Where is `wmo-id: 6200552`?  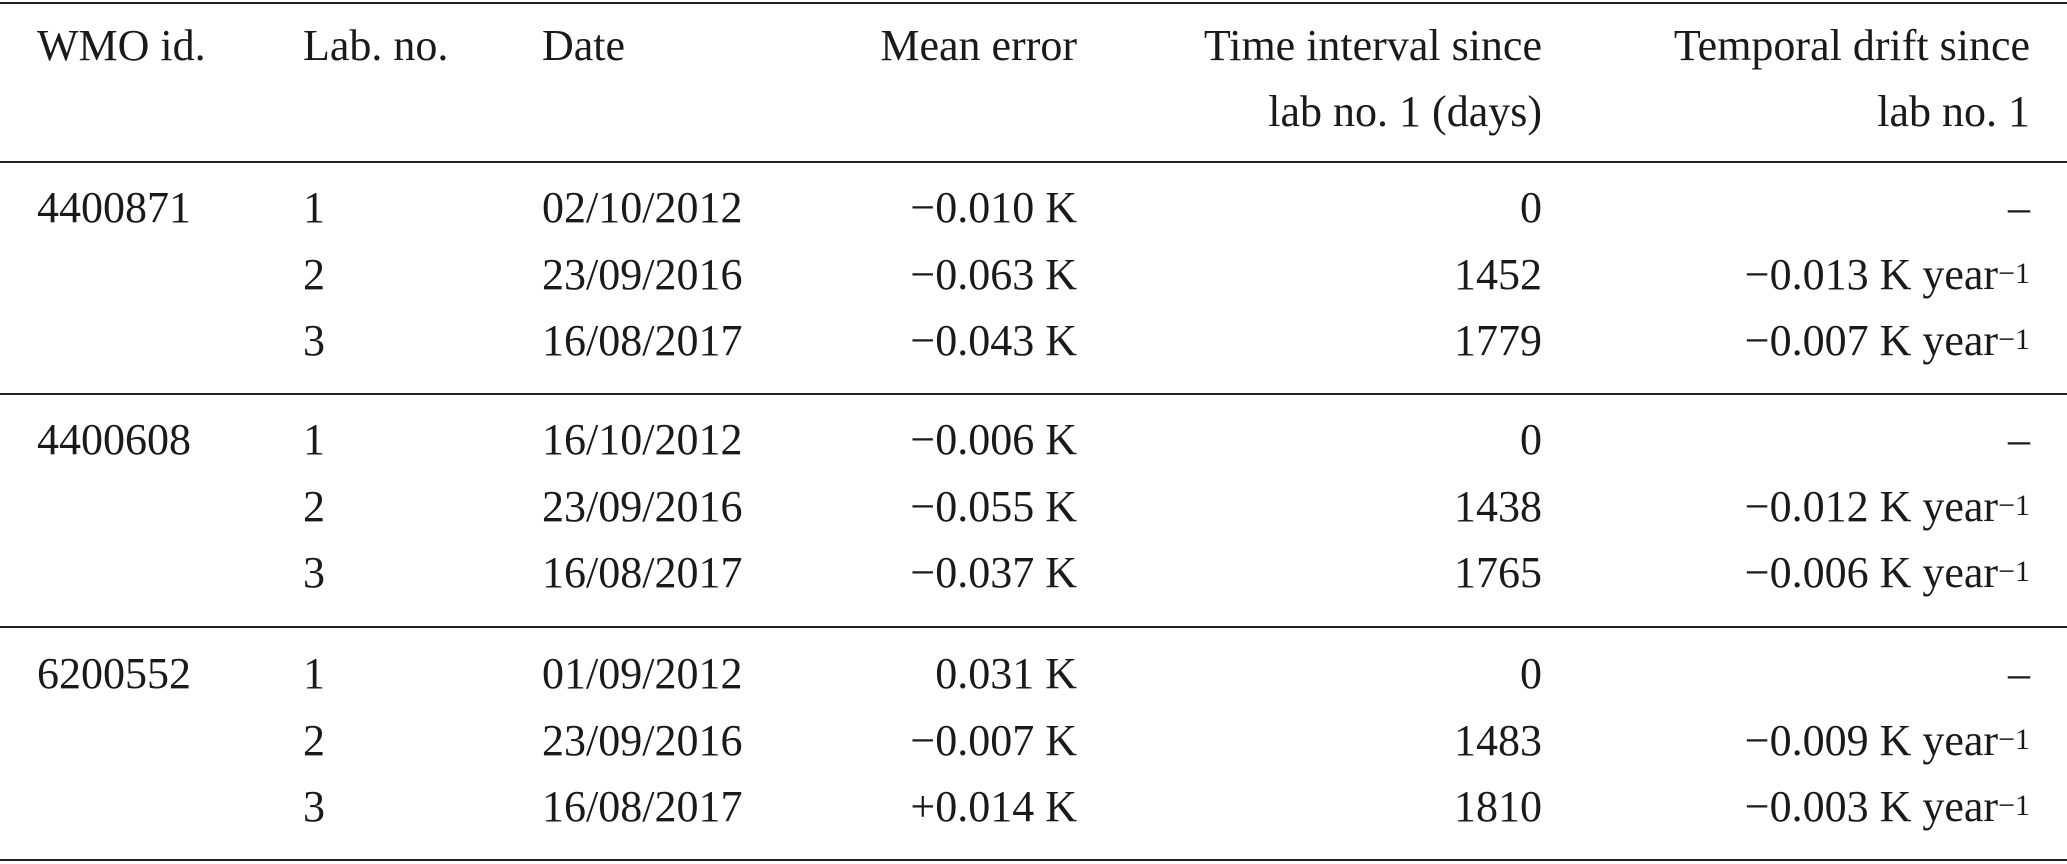
wmo-id: 6200552 is located at coordinates (114, 673).